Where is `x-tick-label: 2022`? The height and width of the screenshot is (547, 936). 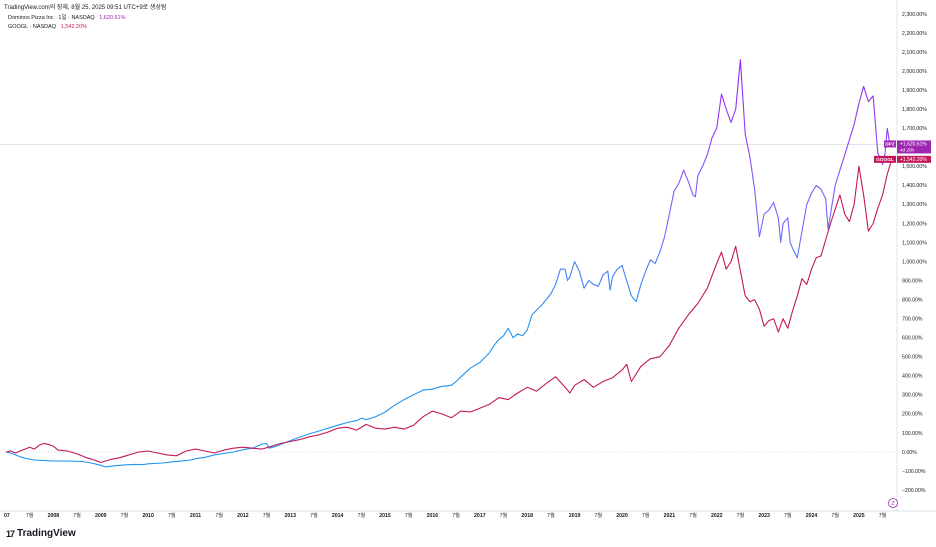
x-tick-label: 2022 is located at coordinates (717, 516).